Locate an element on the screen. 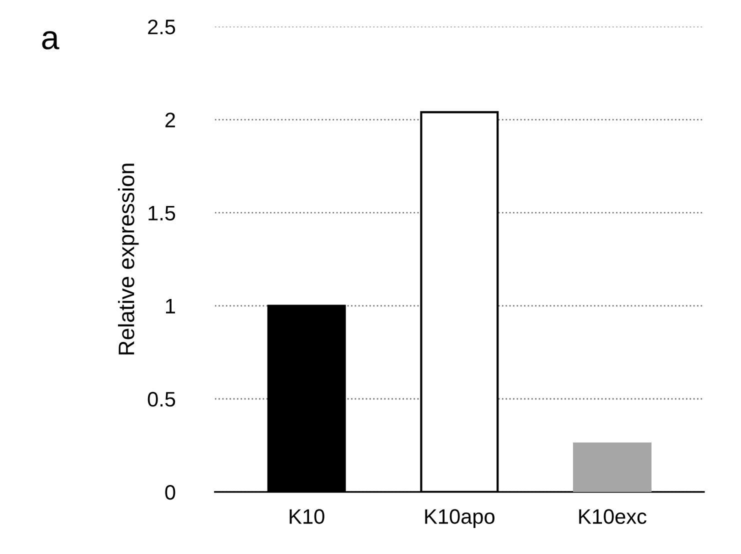  x-tick-label: K10apo is located at coordinates (459, 518).